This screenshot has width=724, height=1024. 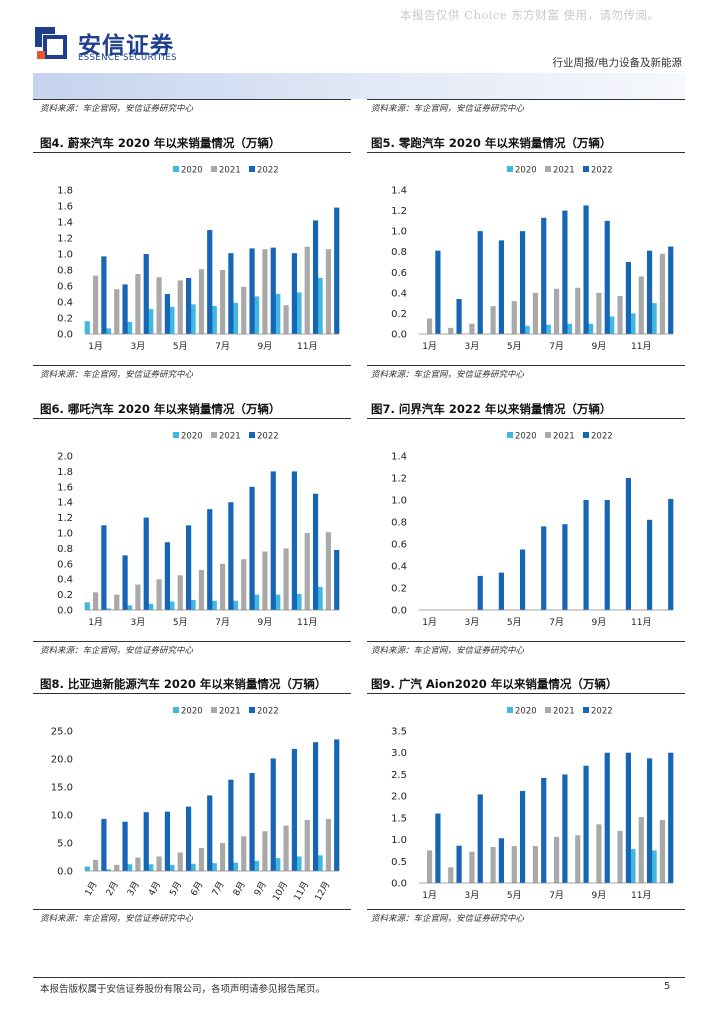 What do you see at coordinates (65, 503) in the screenshot?
I see `y-tick-label: 1.4` at bounding box center [65, 503].